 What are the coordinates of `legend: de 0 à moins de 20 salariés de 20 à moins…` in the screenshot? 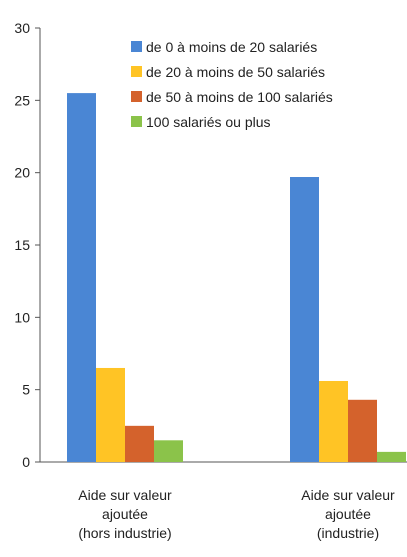 It's located at (247, 92).